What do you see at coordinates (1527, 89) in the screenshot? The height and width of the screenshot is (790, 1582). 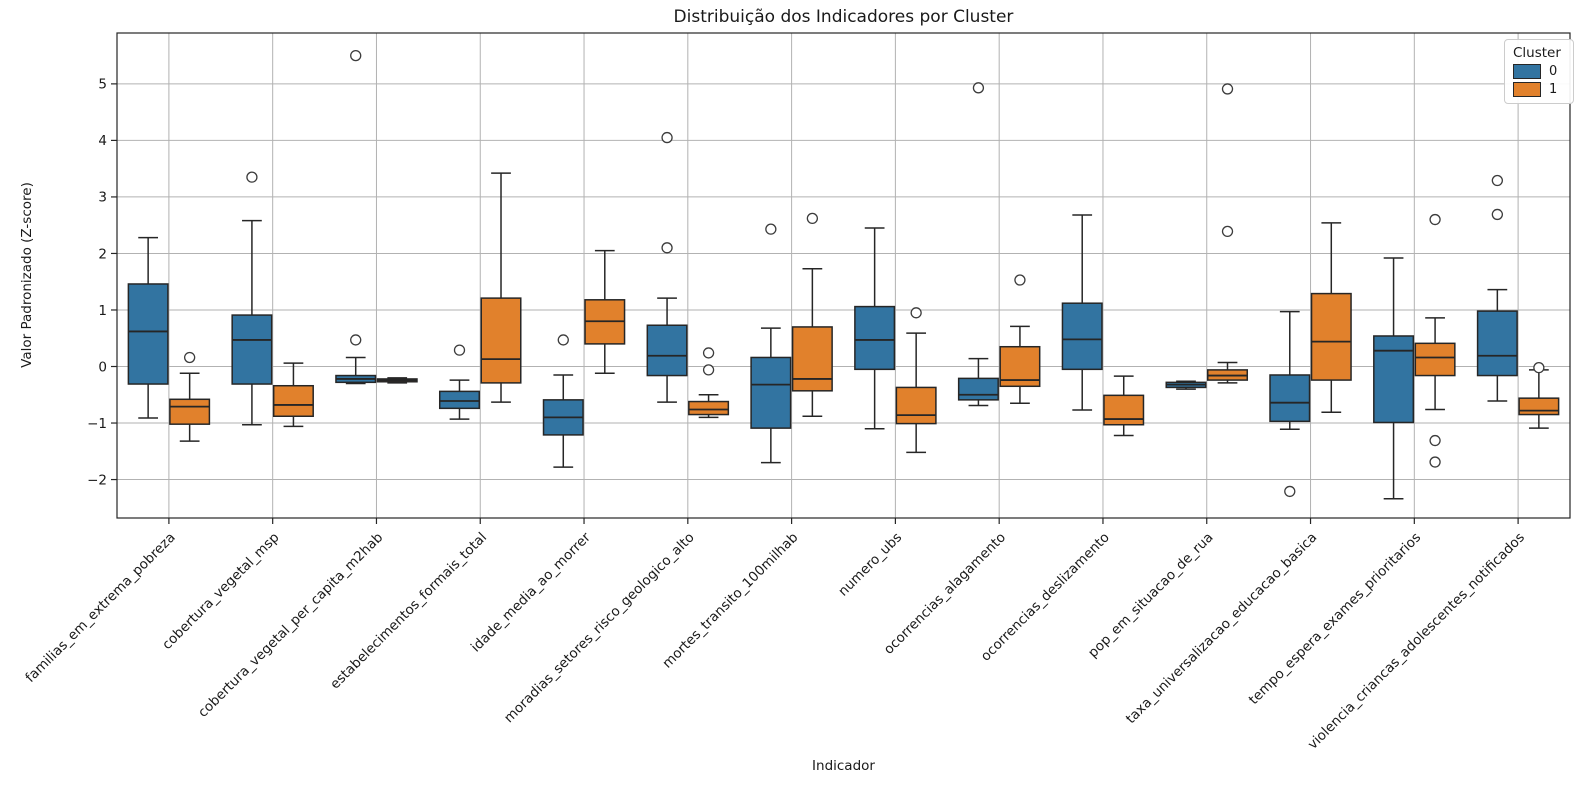 I see `cluster-1-swatch` at bounding box center [1527, 89].